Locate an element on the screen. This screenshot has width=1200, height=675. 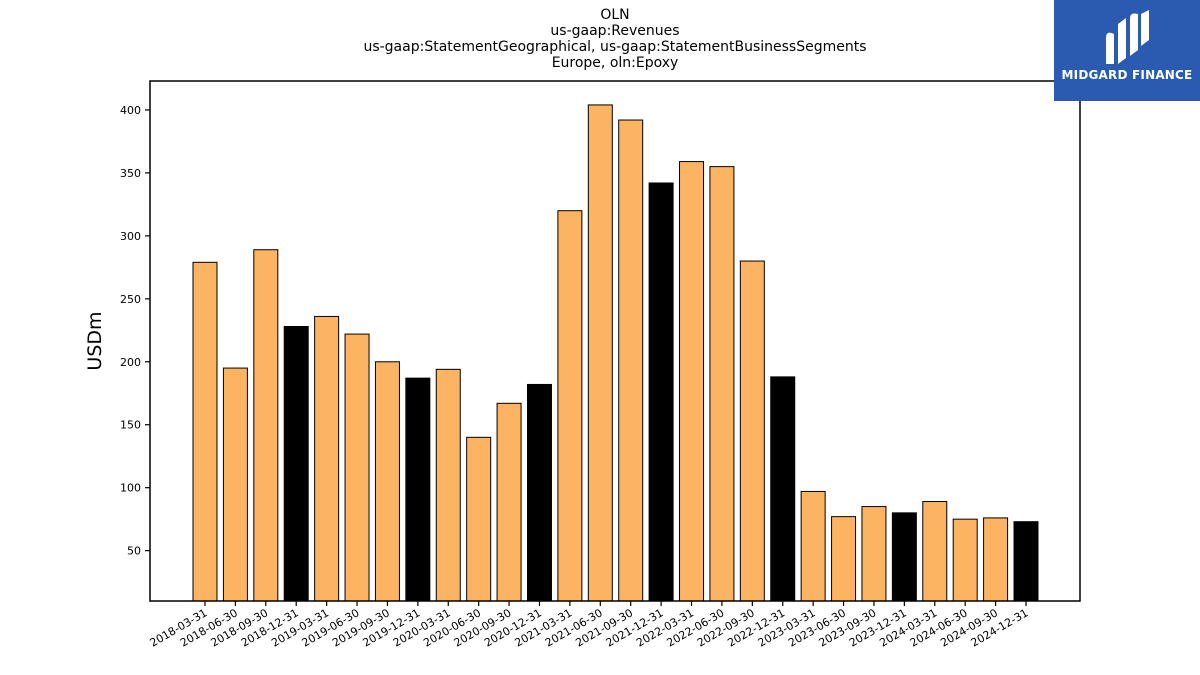
y-tick-label-300: 300 is located at coordinates (130, 236).